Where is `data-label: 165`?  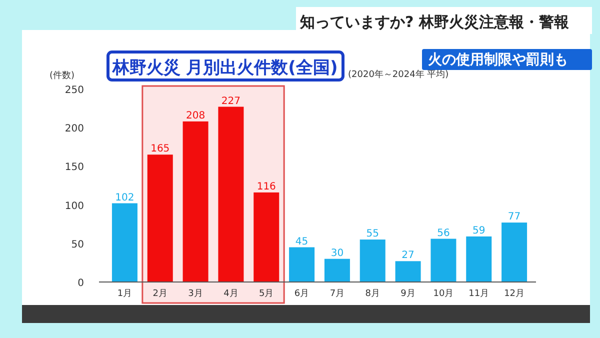
data-label: 165 is located at coordinates (160, 149).